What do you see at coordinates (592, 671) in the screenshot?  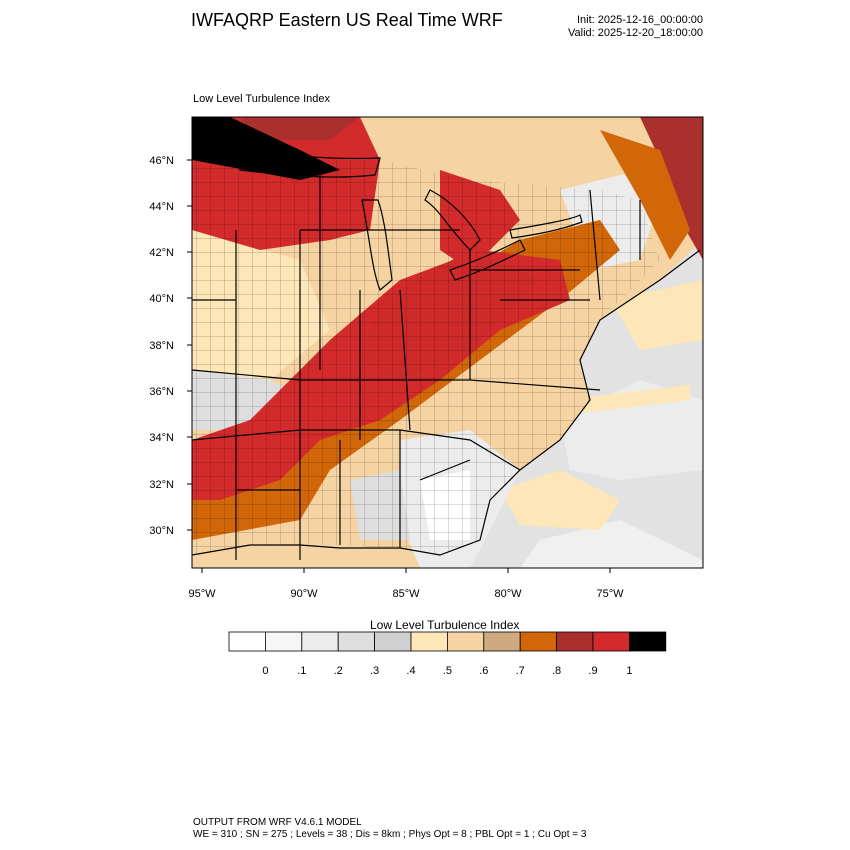 I see `colorbar-label: .9` at bounding box center [592, 671].